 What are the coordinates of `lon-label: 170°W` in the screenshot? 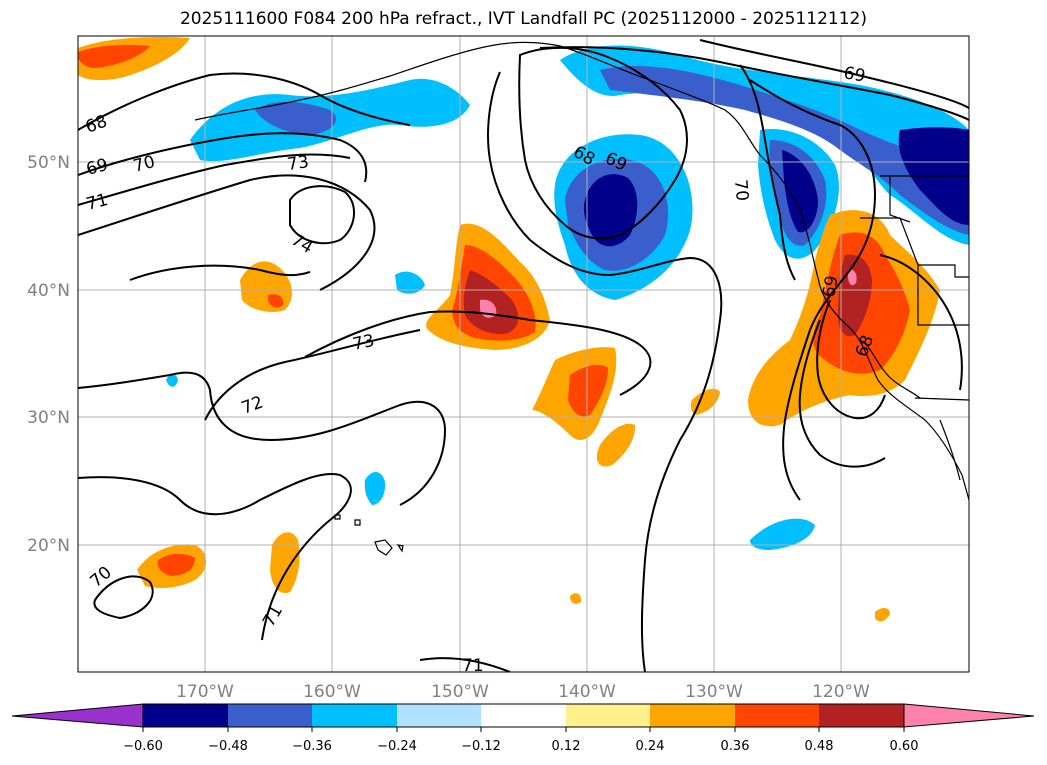 It's located at (205, 692).